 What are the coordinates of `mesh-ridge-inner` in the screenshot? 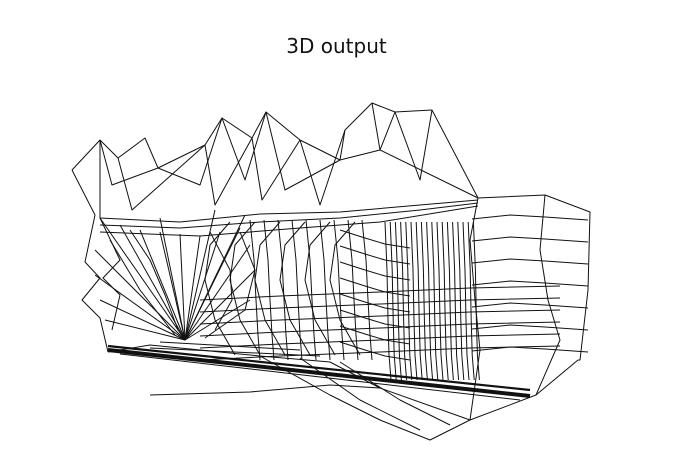 It's located at (220, 151).